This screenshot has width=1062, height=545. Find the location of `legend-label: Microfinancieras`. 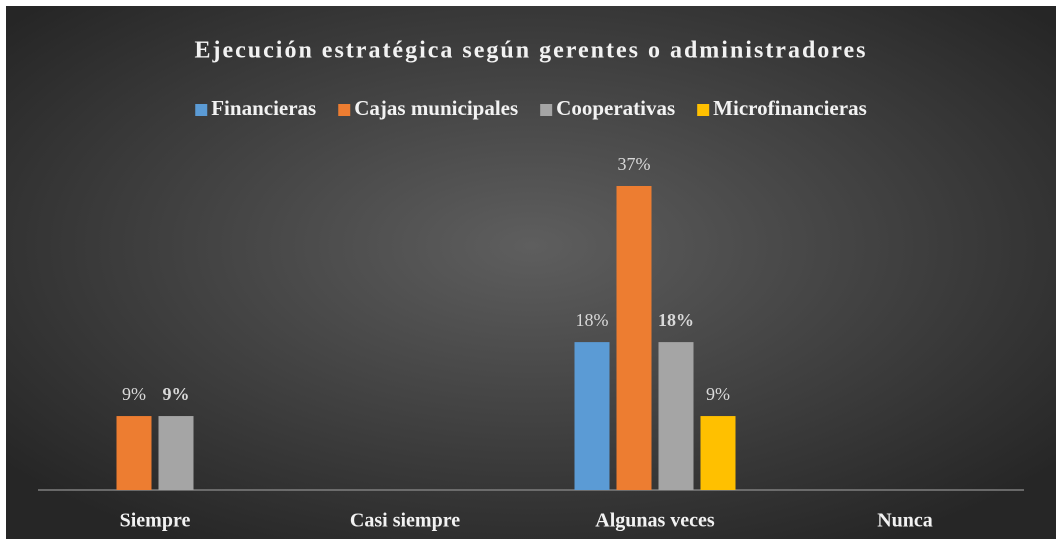

legend-label: Microfinancieras is located at coordinates (790, 108).